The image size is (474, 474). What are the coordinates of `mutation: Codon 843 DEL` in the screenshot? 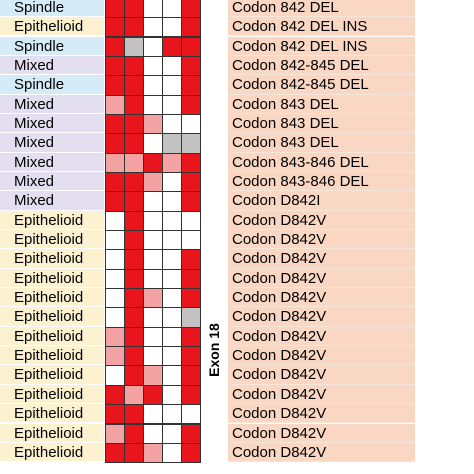 It's located at (321, 143).